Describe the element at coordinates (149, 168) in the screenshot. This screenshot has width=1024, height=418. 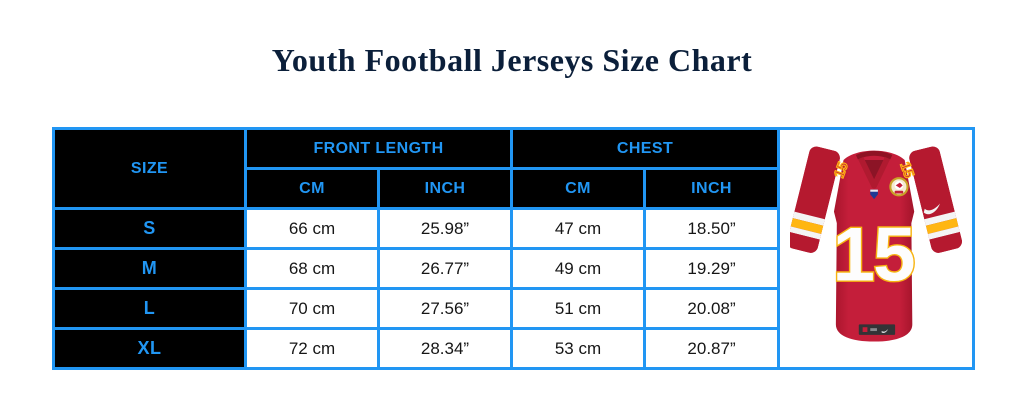
I see `col-header-size: SIZE` at that location.